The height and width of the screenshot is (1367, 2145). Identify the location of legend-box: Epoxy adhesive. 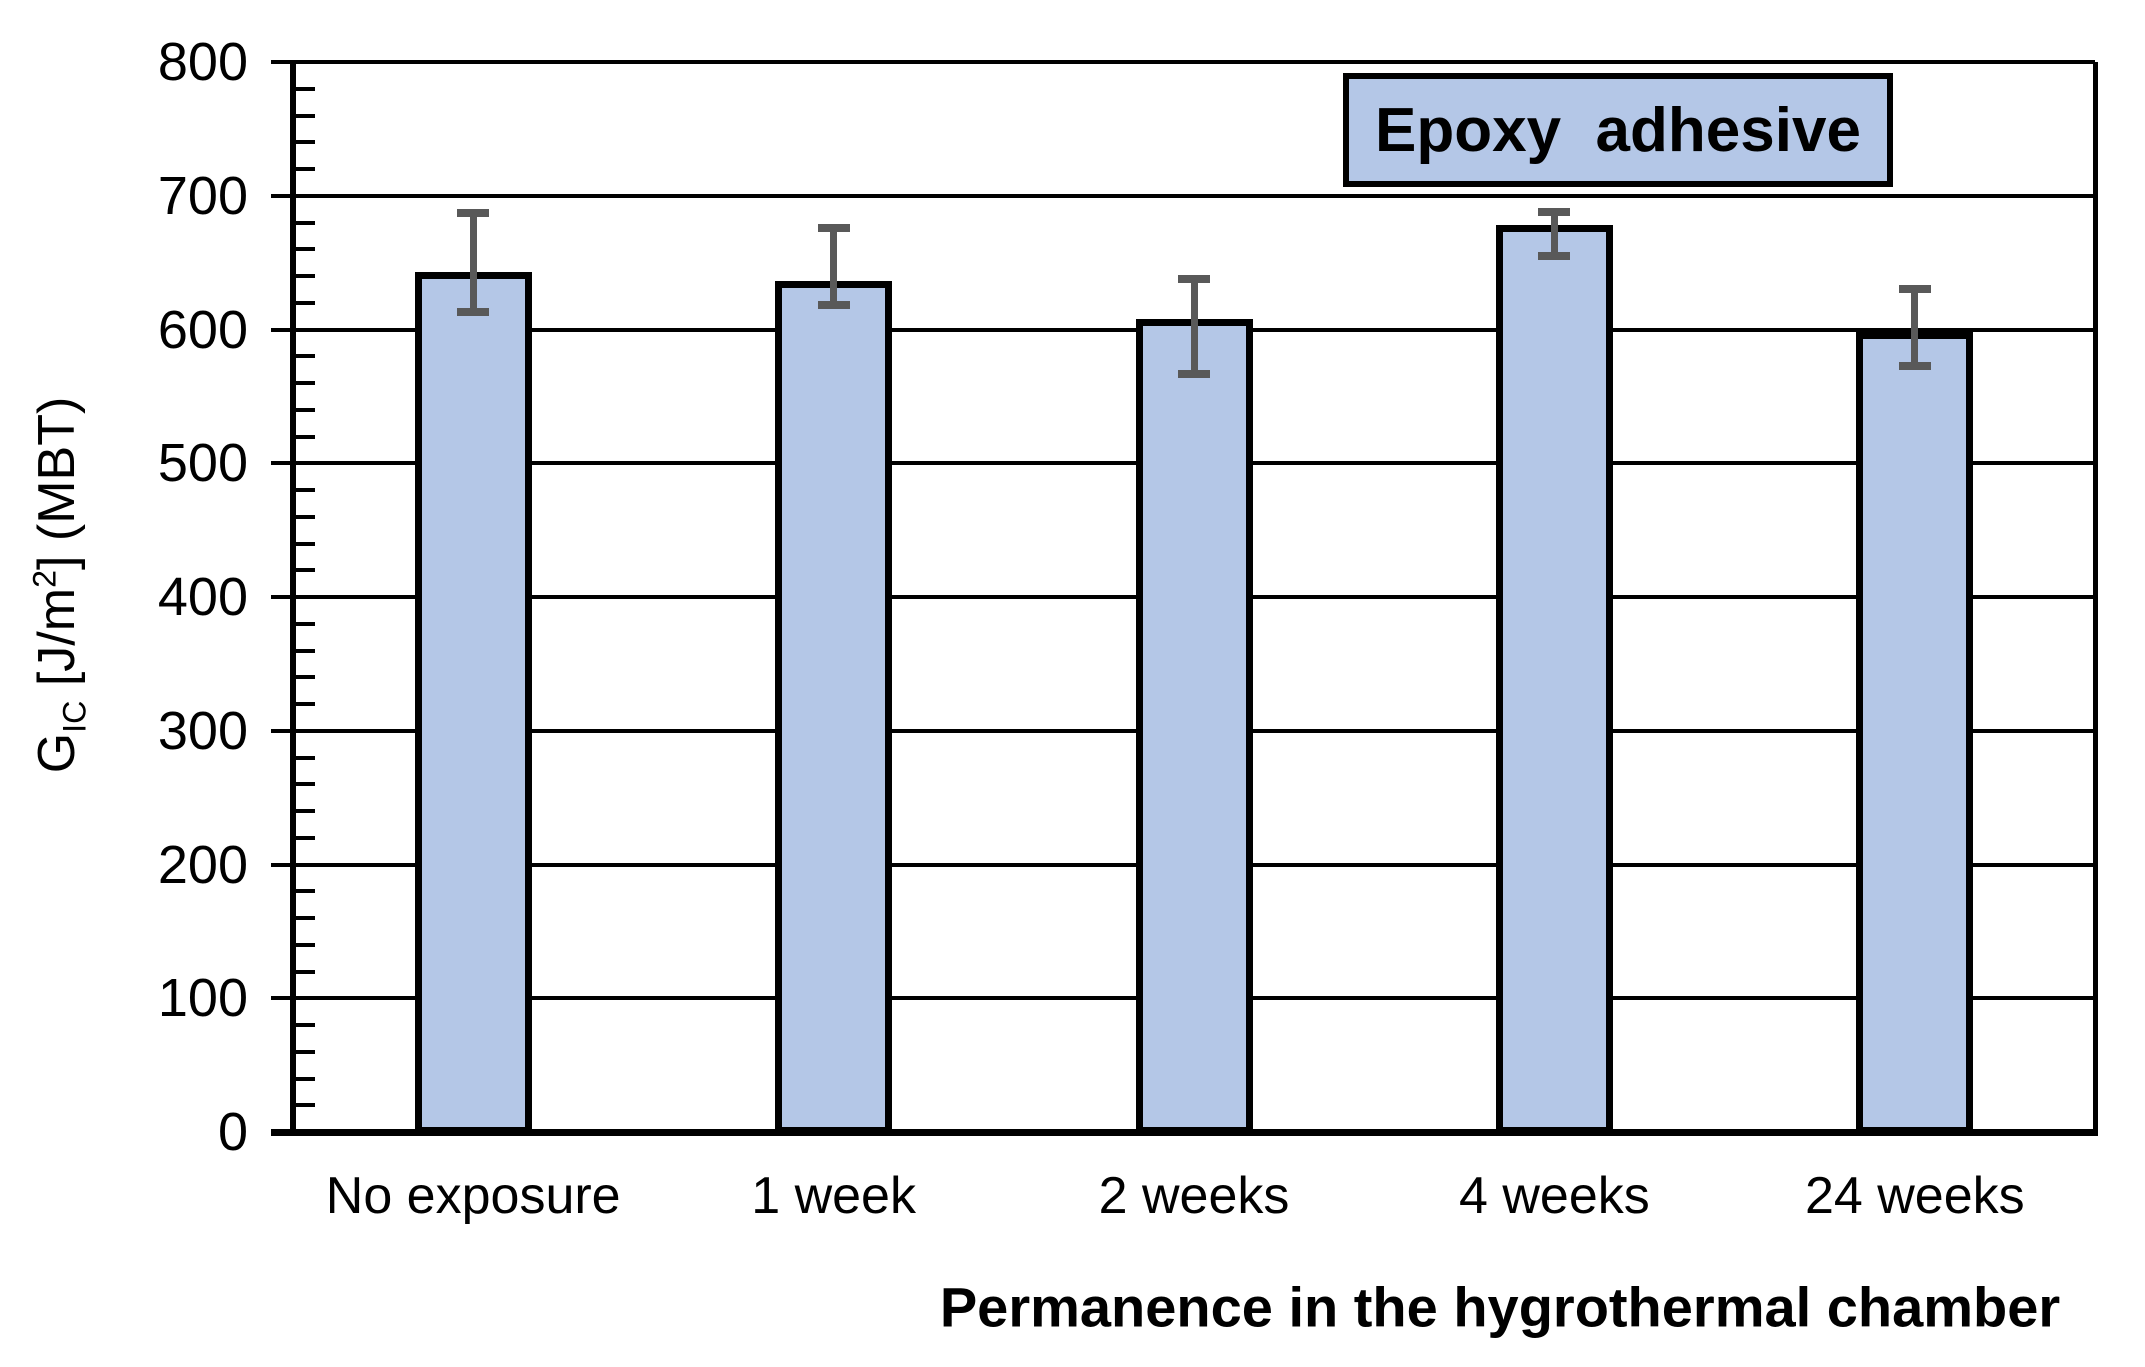
(1618, 130).